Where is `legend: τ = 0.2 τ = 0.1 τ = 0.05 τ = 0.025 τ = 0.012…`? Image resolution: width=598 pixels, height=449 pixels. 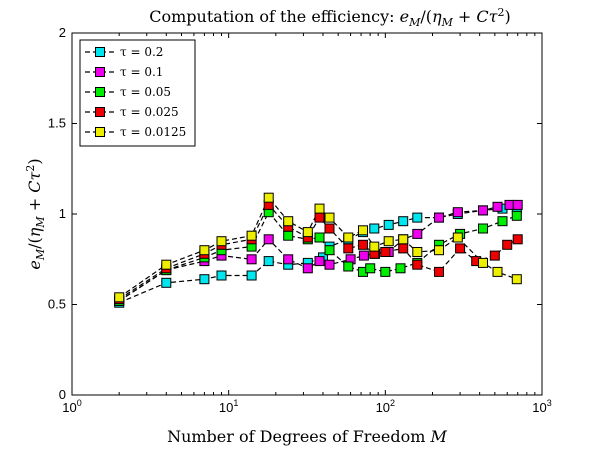 legend: τ = 0.2 τ = 0.1 τ = 0.05 τ = 0.025 τ = 0.012… is located at coordinates (137, 93).